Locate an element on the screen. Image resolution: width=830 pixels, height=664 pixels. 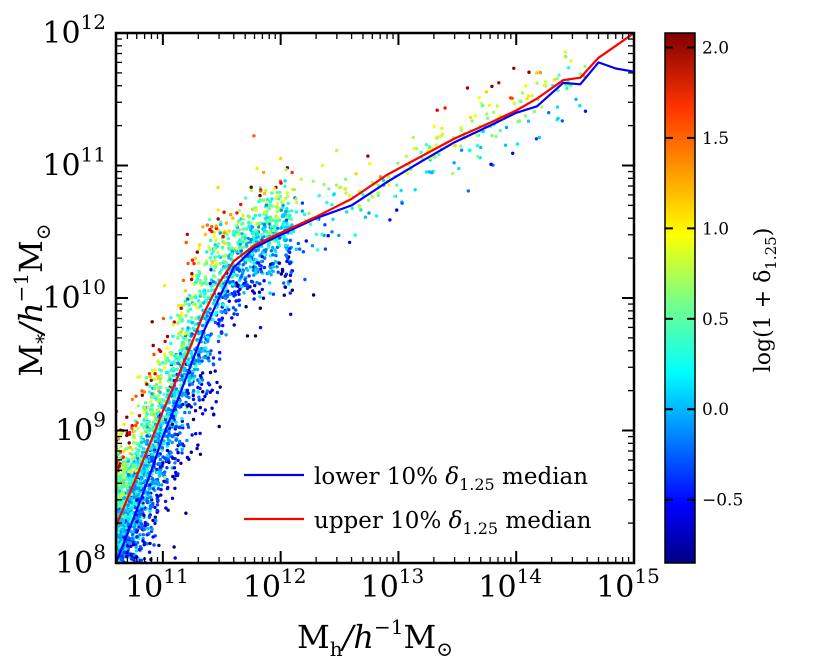
colorbar-tick-label: 1.5 is located at coordinates (715, 139).